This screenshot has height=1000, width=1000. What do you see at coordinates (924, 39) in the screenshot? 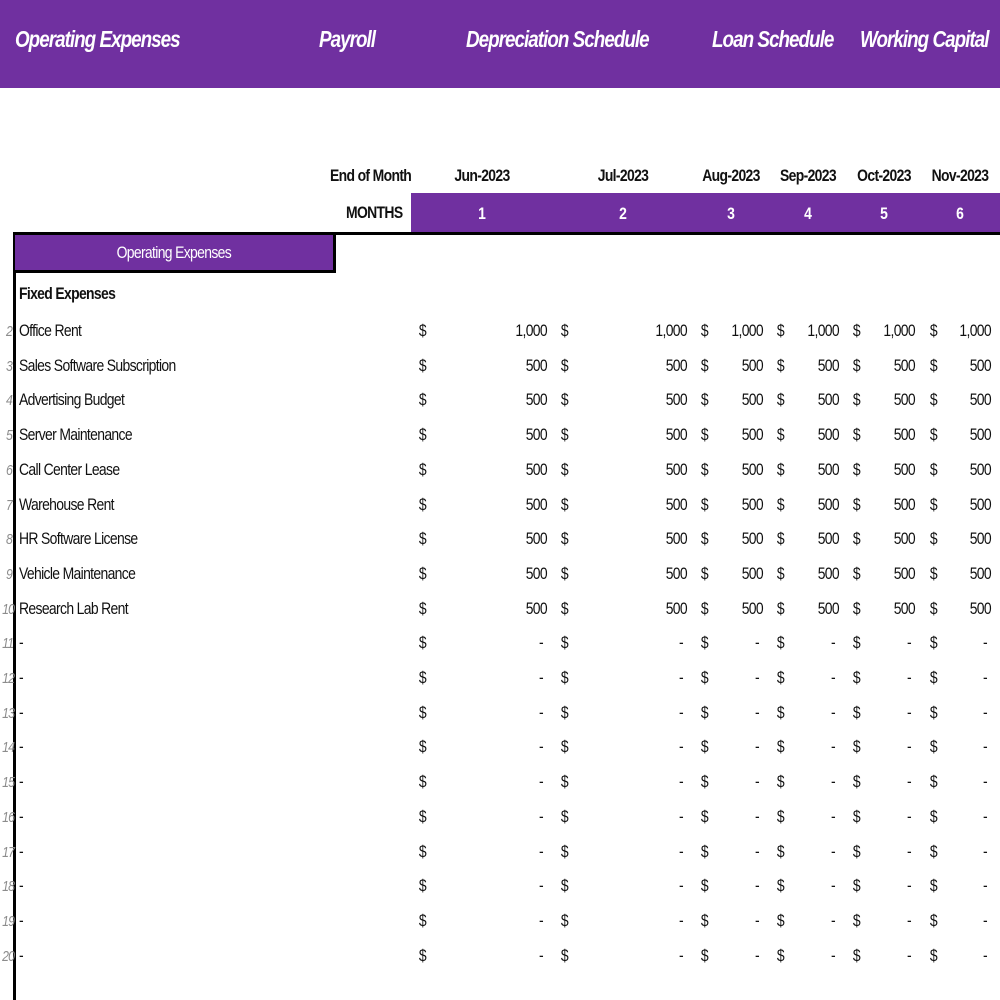
I see `nav-link-working-capital: Working Capital` at bounding box center [924, 39].